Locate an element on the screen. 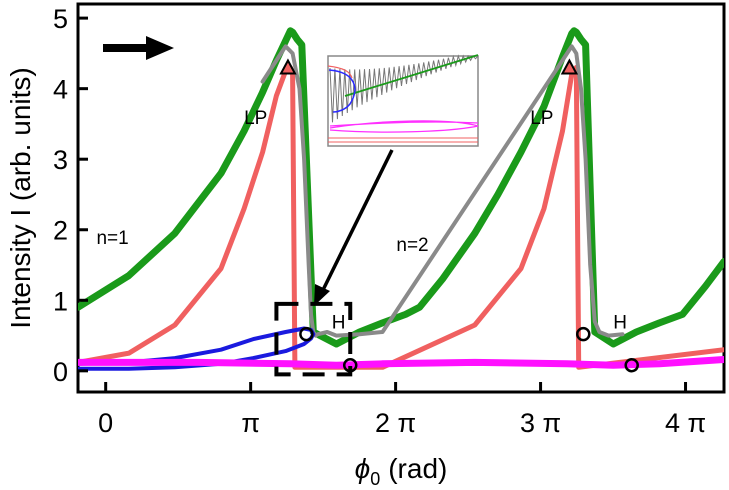  x-tick-label-0: 0 is located at coordinates (105, 423).